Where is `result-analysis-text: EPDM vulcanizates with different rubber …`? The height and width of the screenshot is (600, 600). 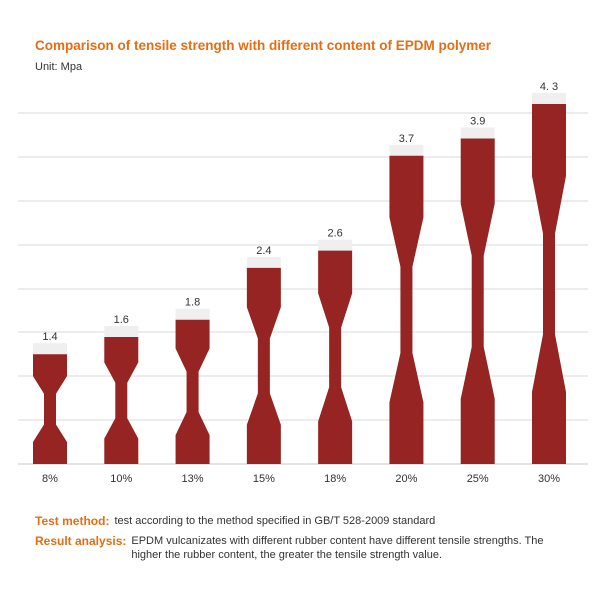
result-analysis-text: EPDM vulcanizates with different rubber … is located at coordinates (337, 548).